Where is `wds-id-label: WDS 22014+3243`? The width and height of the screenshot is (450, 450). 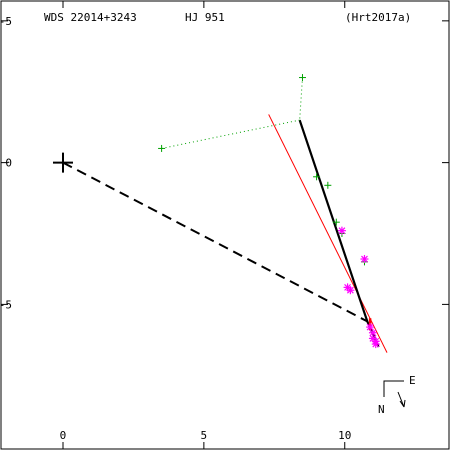
wds-id-label: WDS 22014+3243 is located at coordinates (90, 17).